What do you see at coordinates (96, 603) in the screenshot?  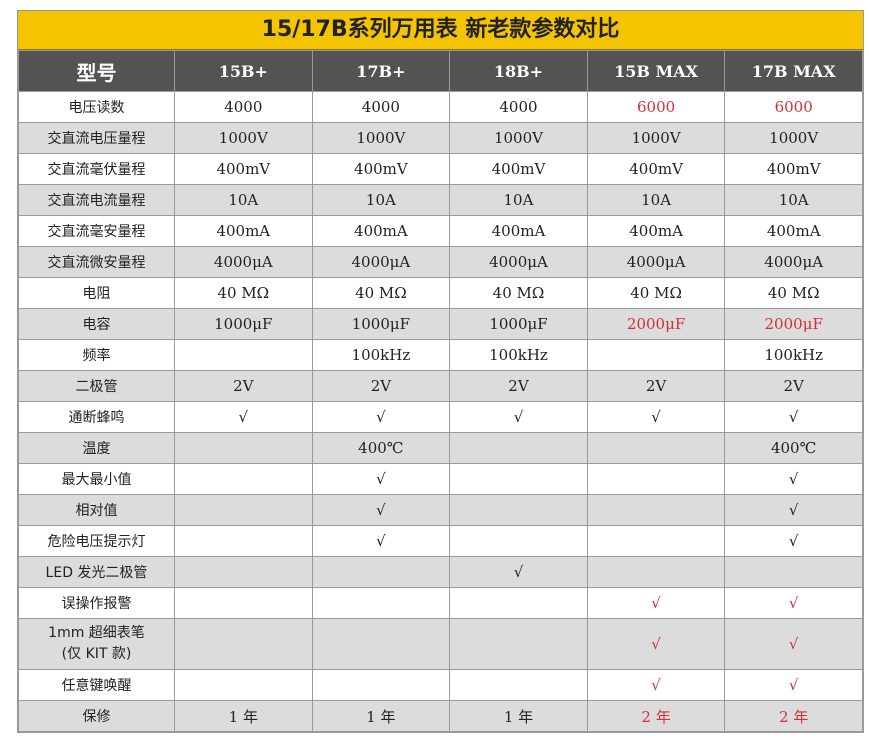 I see `row-label: 误操作报警` at bounding box center [96, 603].